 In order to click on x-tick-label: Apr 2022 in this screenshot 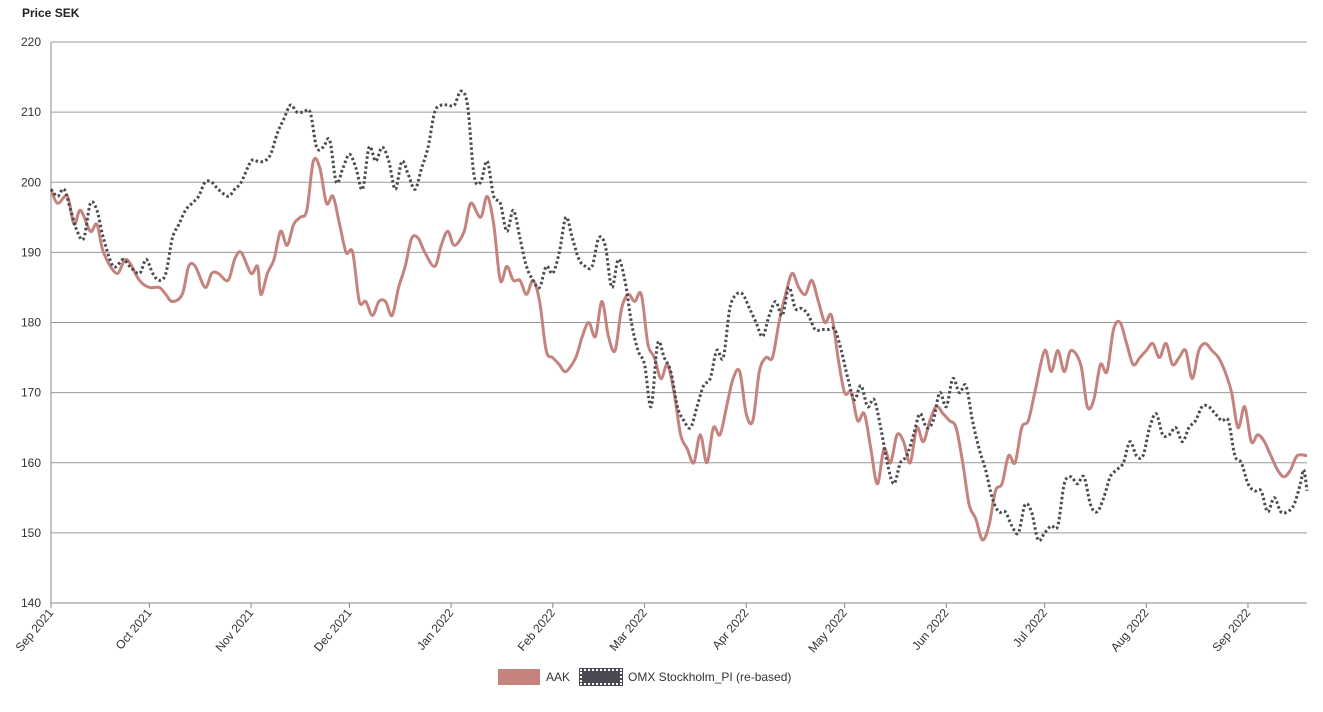, I will do `click(730, 629)`.